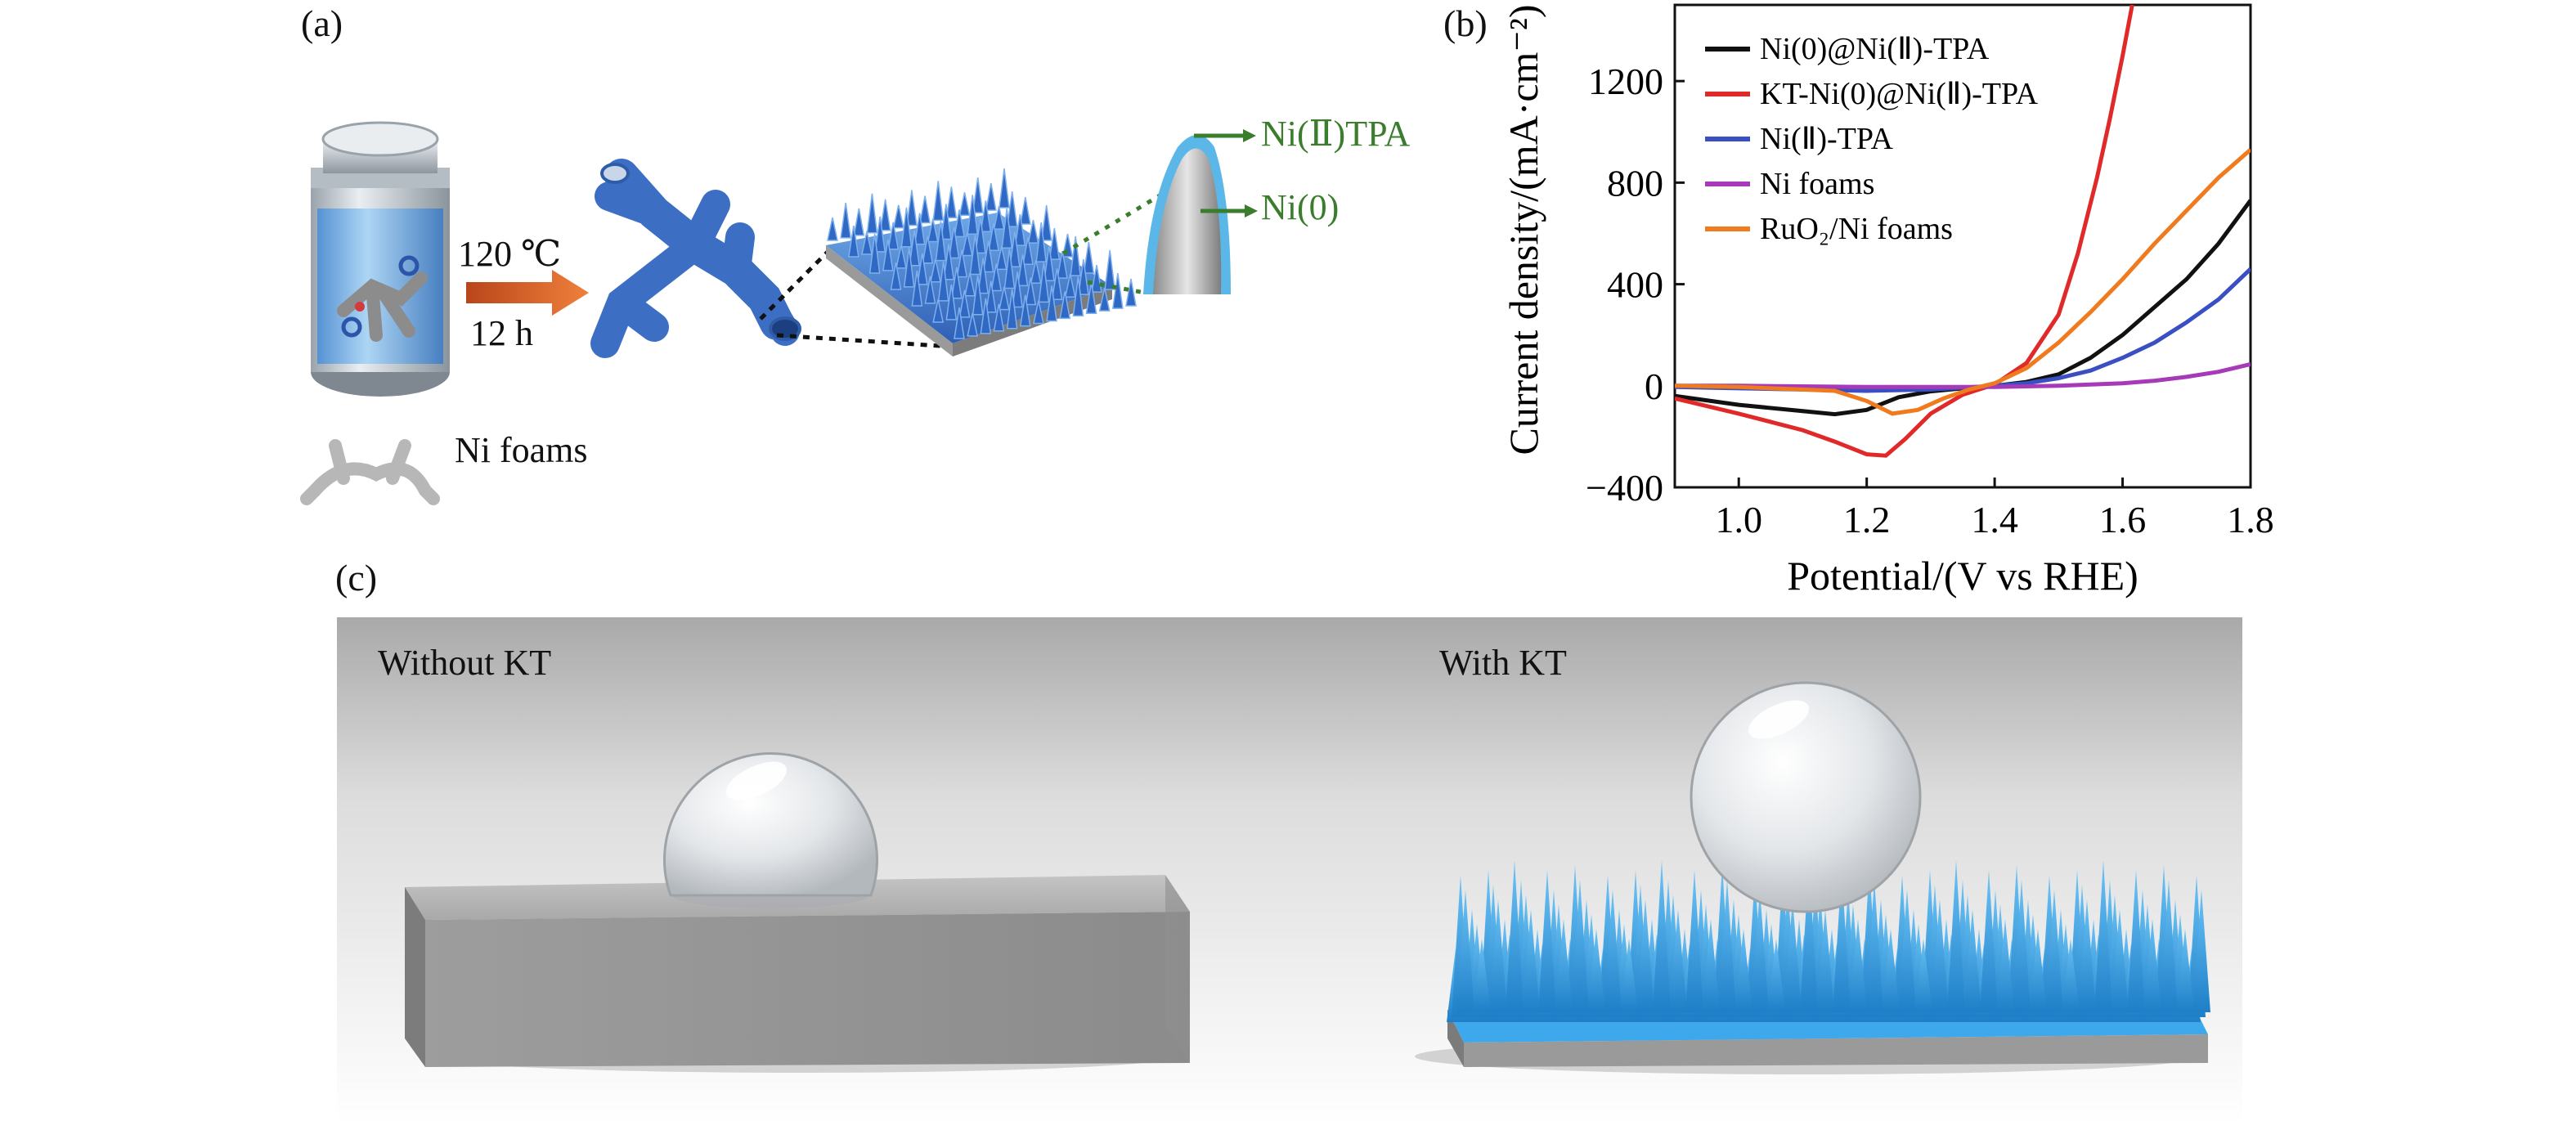  I want to click on plot-frame, so click(1963, 246).